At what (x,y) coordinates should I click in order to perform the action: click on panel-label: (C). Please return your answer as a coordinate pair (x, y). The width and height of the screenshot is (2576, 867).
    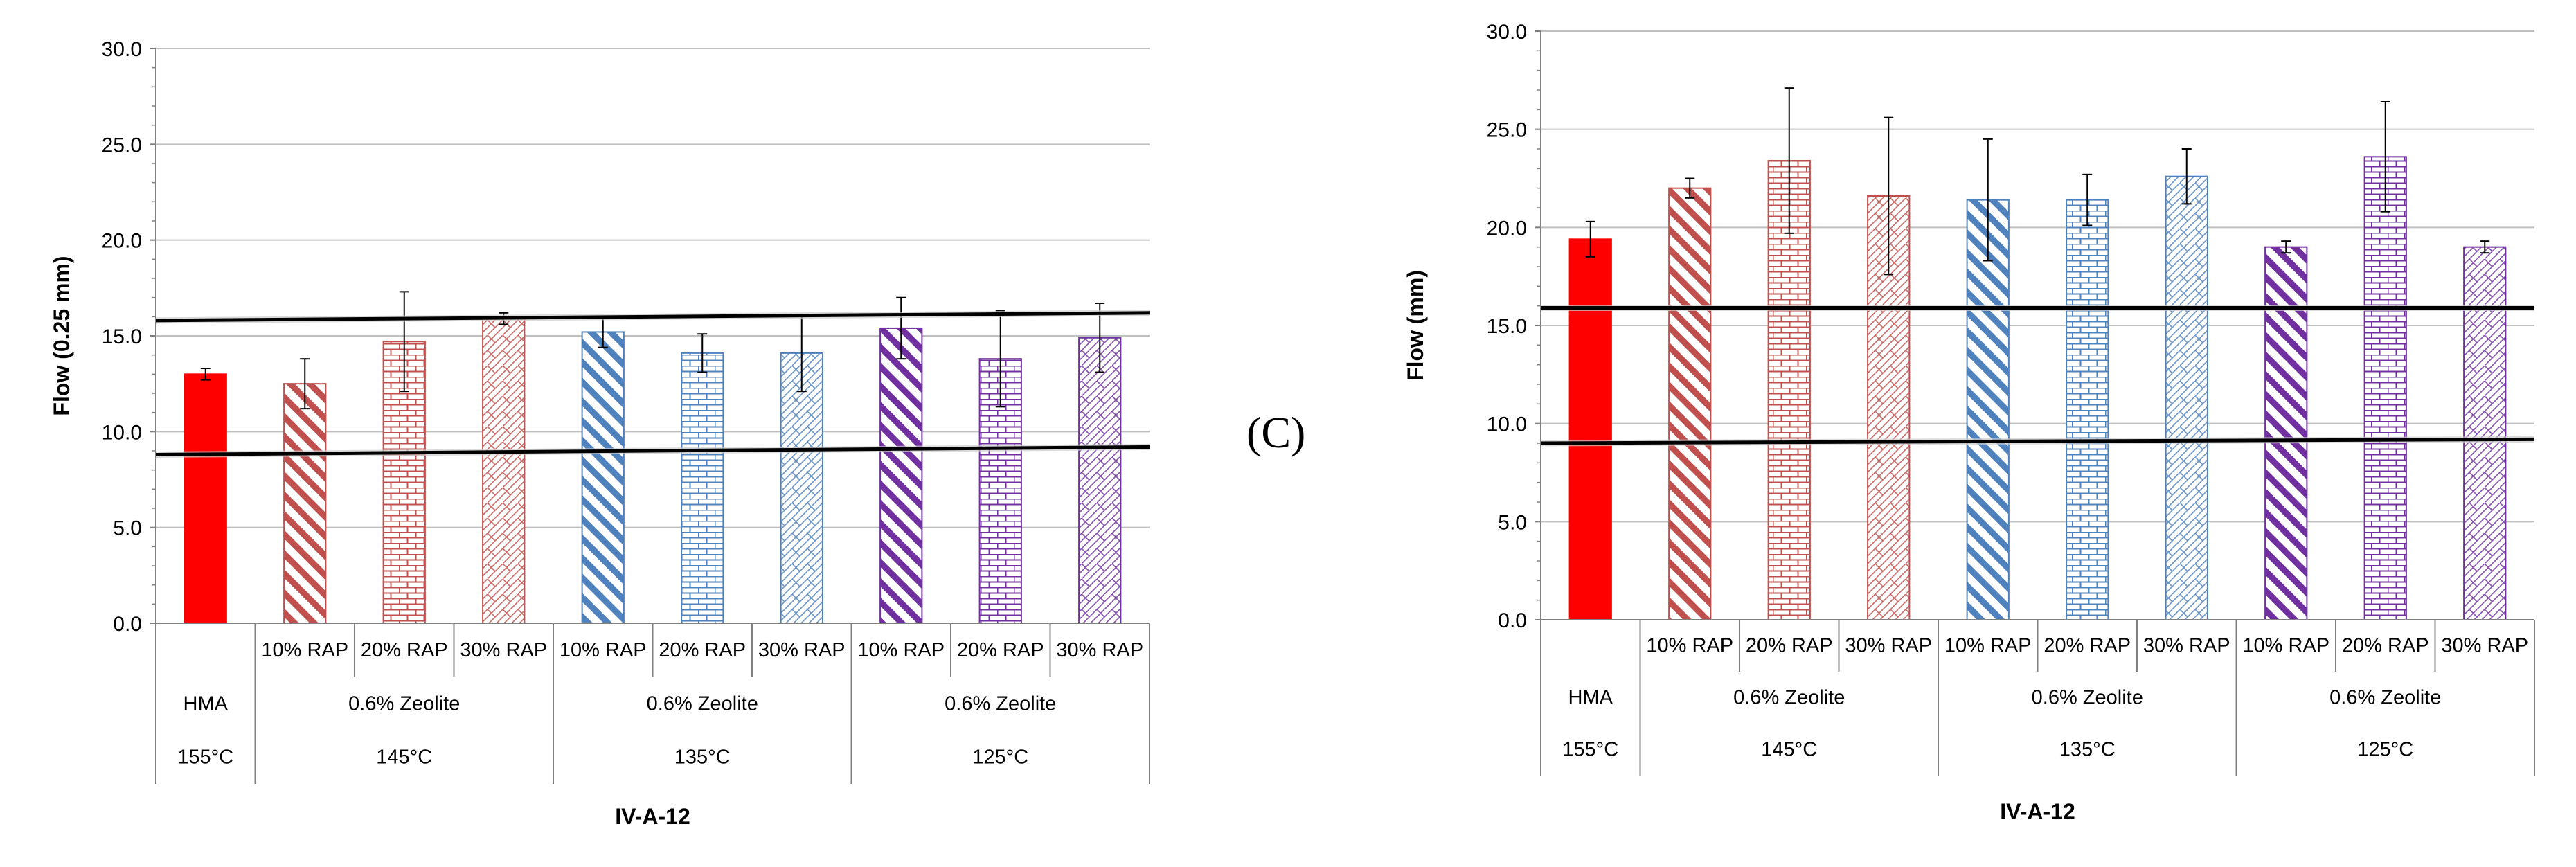
    Looking at the image, I should click on (1276, 432).